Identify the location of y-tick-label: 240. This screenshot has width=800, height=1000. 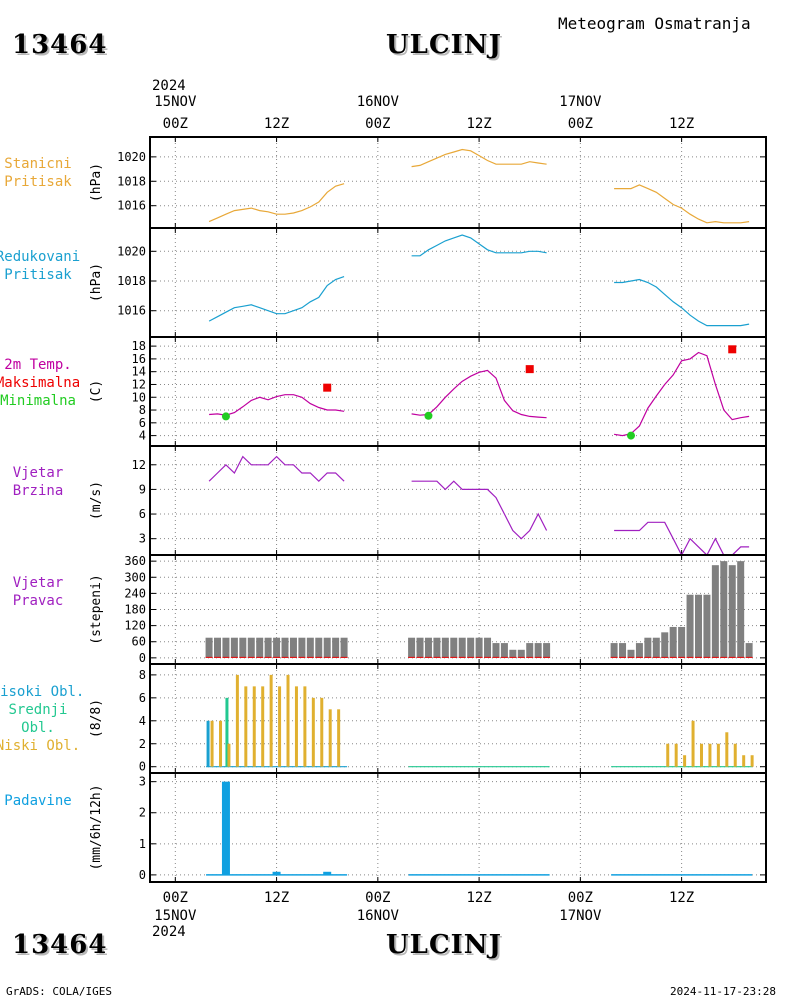
(135, 593).